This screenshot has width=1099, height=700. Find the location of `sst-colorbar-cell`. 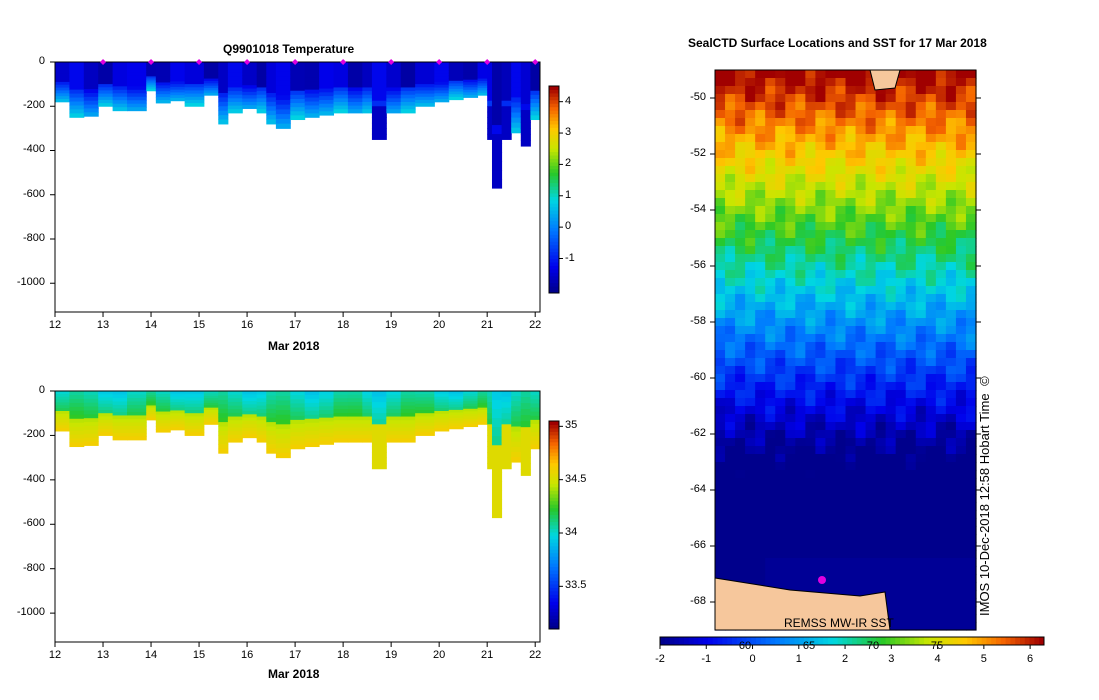

sst-colorbar-cell is located at coordinates (754, 641).